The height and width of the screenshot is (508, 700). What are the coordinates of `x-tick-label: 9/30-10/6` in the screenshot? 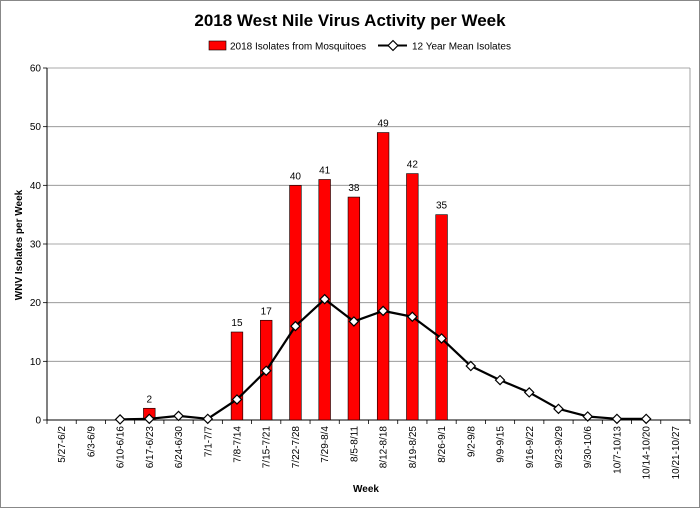 It's located at (588, 447).